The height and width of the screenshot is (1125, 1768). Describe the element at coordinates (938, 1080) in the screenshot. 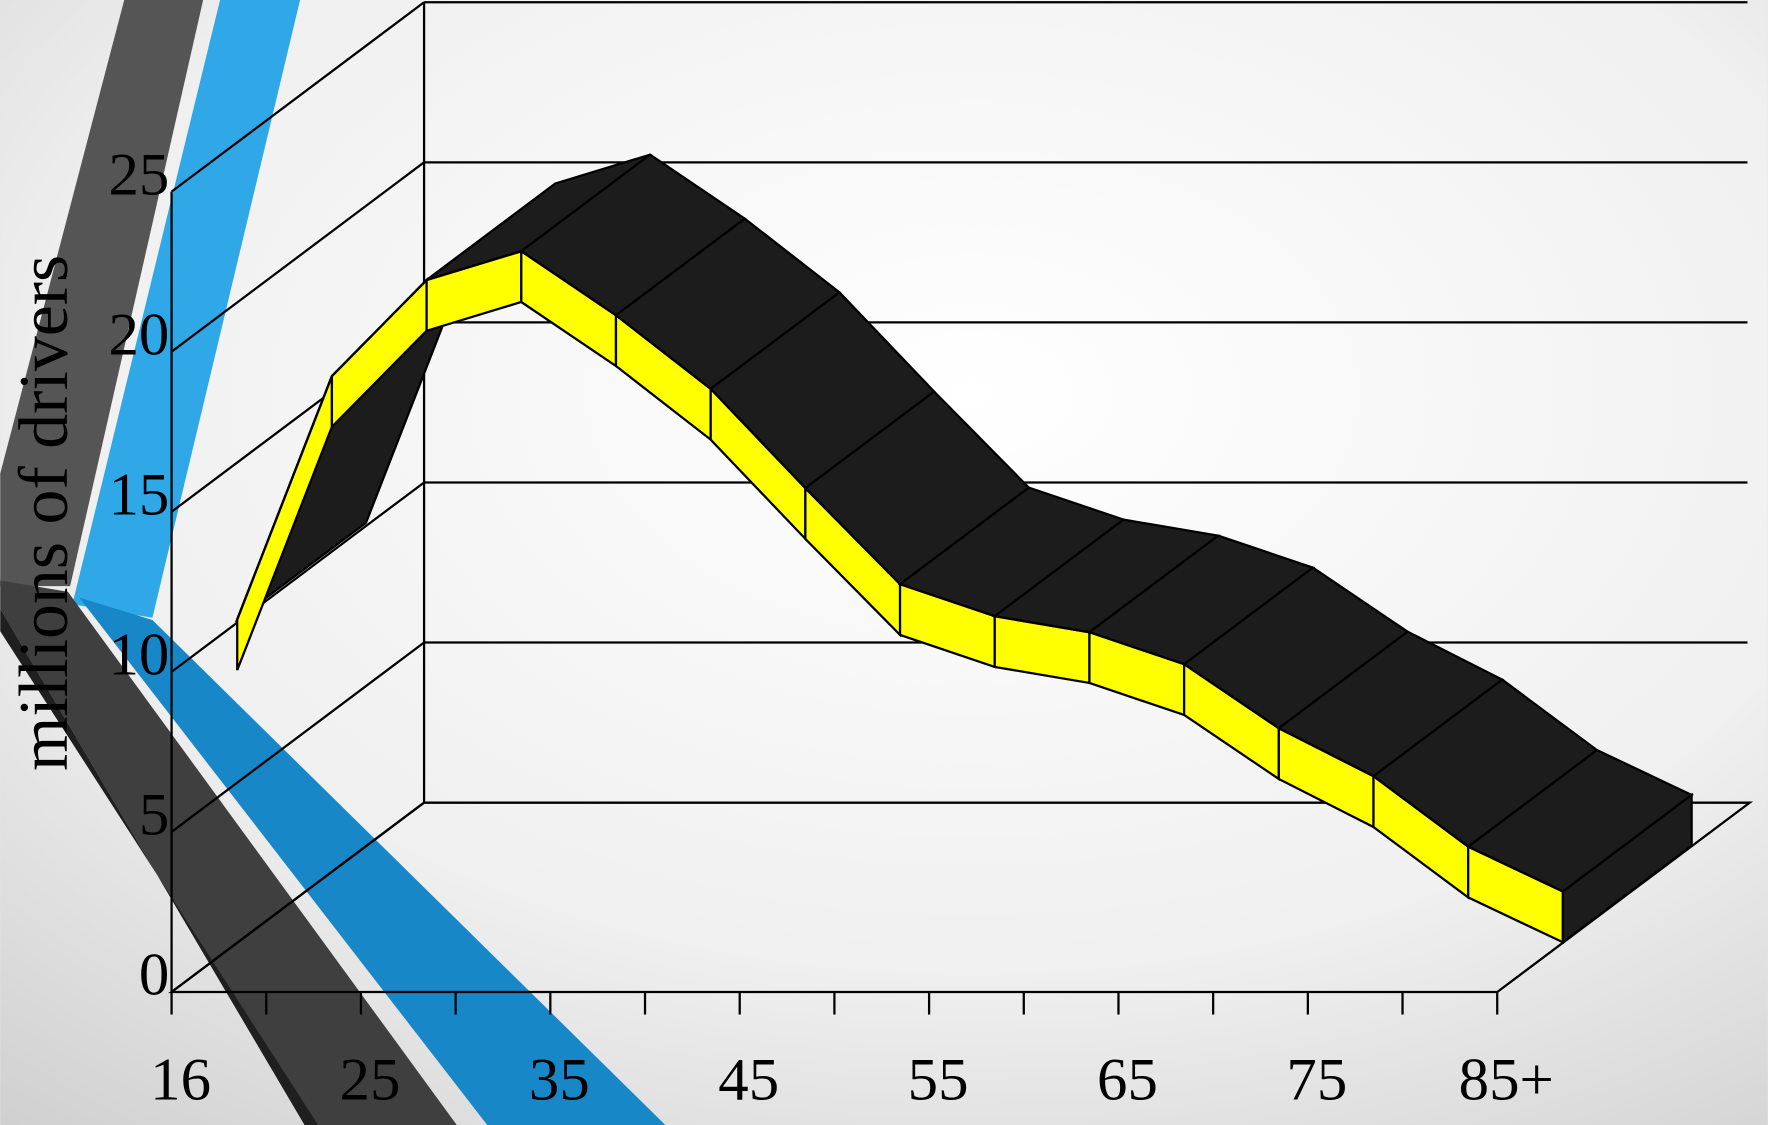

I see `x-tick-label: 55` at that location.